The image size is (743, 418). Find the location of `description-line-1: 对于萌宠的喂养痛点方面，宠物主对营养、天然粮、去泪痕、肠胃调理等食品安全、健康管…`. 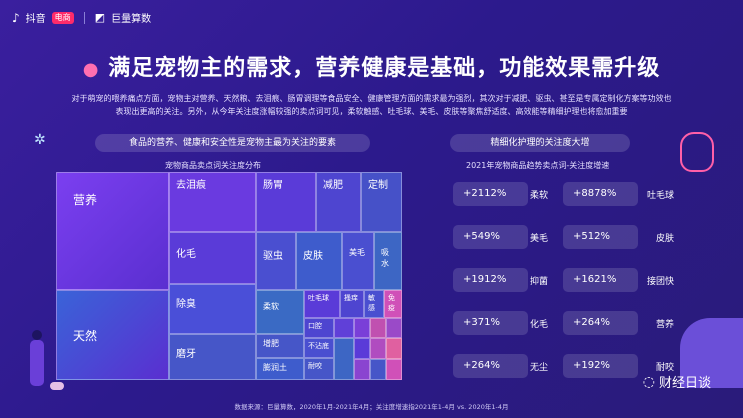

description-line-1: 对于萌宠的喂养痛点方面，宠物主对营养、天然粮、去泪痕、肠胃调理等食品安全、健康管… is located at coordinates (371, 98).